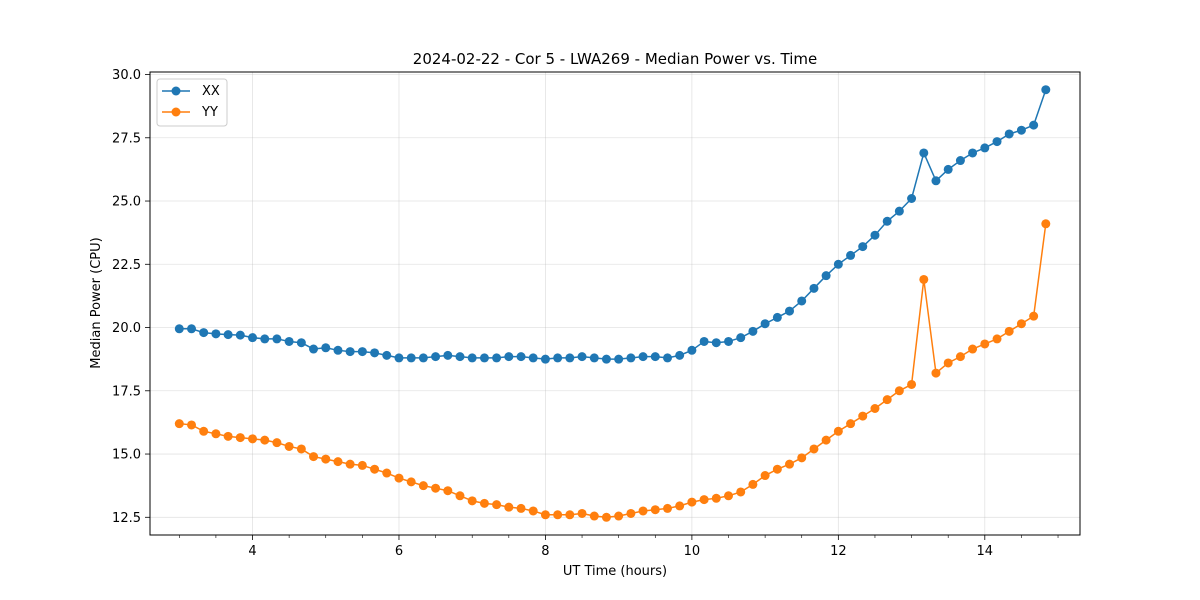  I want to click on x-tick-label: 12, so click(838, 551).